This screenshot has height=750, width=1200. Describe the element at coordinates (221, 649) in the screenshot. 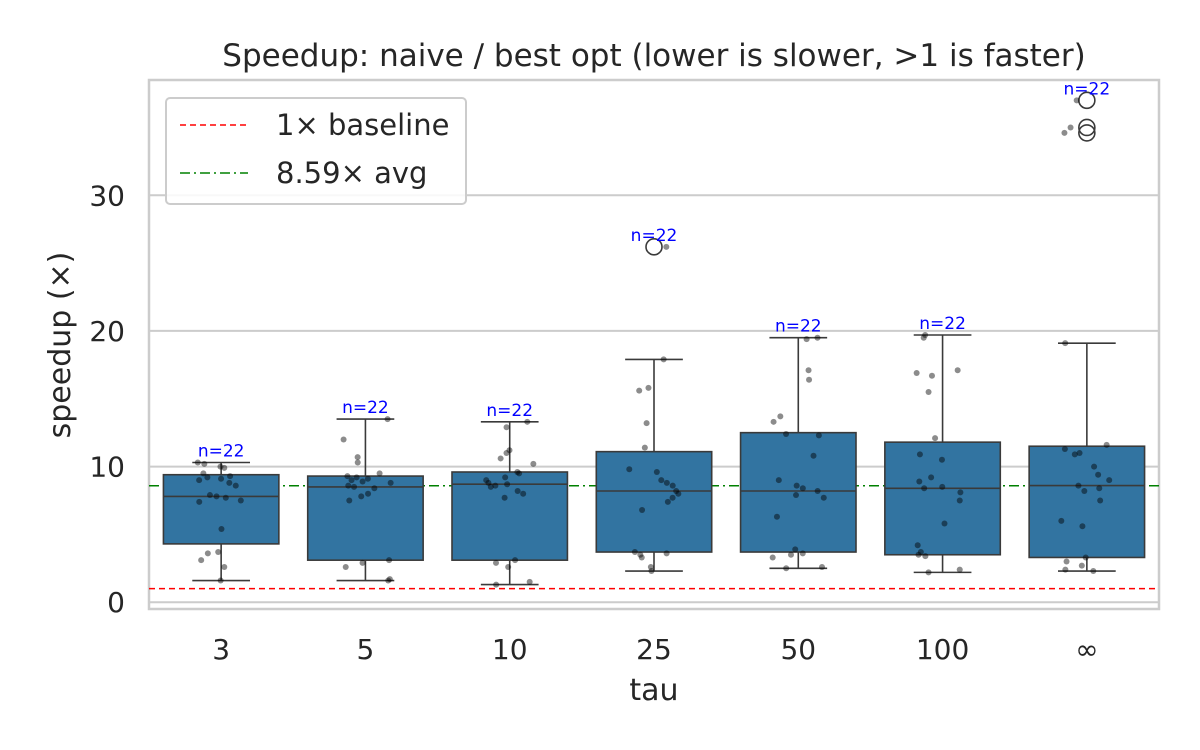

I see `x-tick-label: 3` at that location.